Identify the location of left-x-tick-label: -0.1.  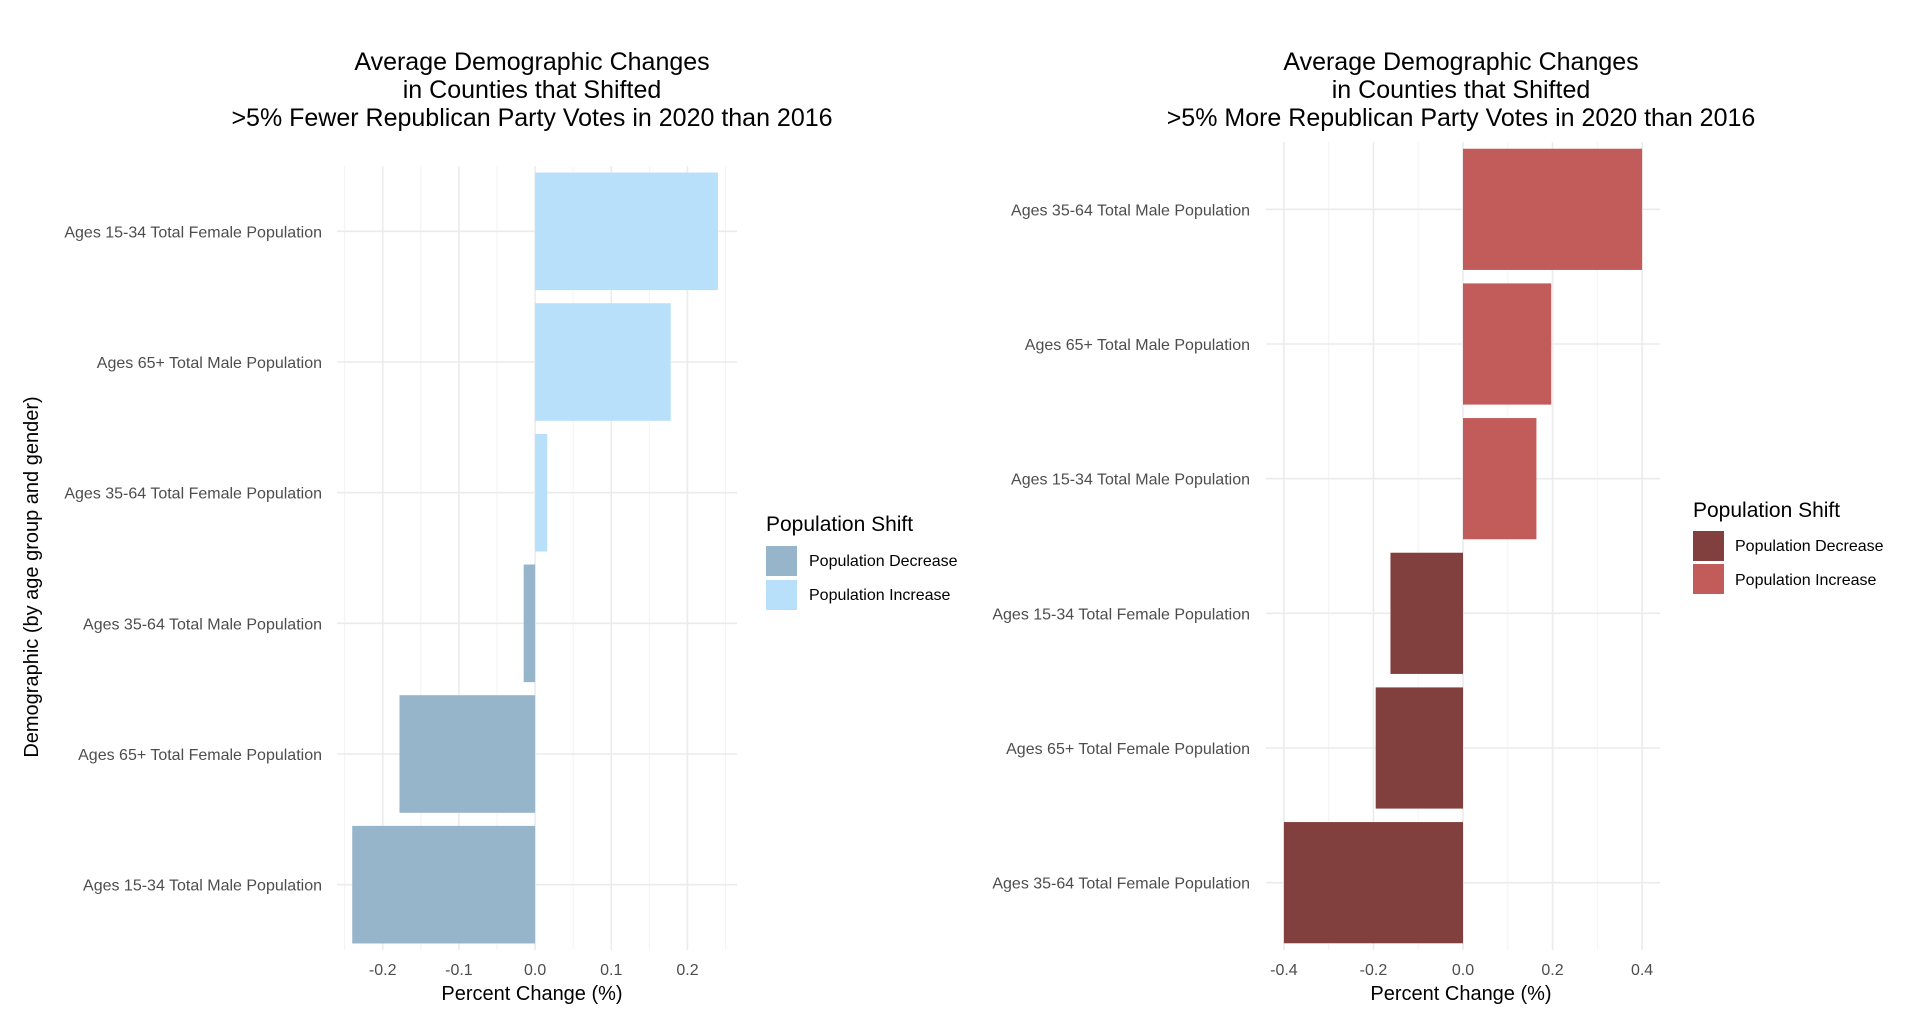
(459, 970).